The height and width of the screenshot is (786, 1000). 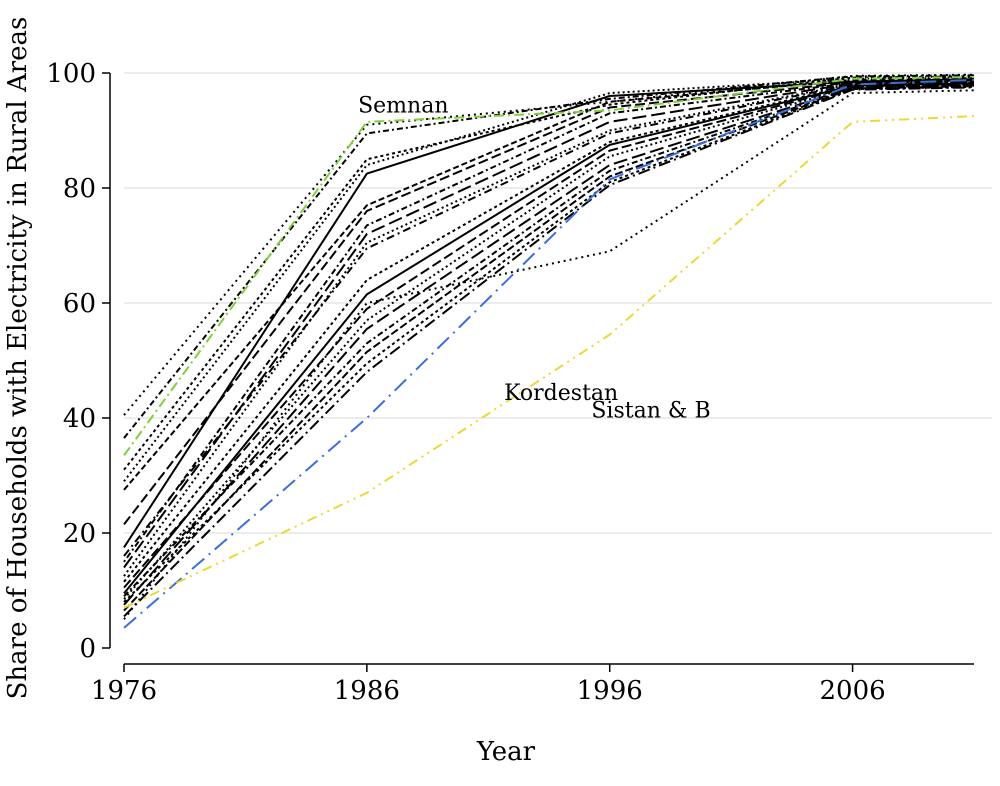 I want to click on annotation-semnan: Semnan, so click(x=403, y=106).